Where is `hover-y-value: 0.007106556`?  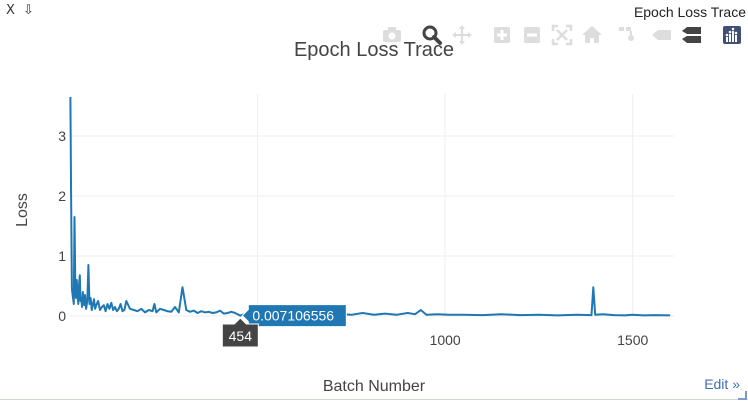
hover-y-value: 0.007106556 is located at coordinates (293, 316).